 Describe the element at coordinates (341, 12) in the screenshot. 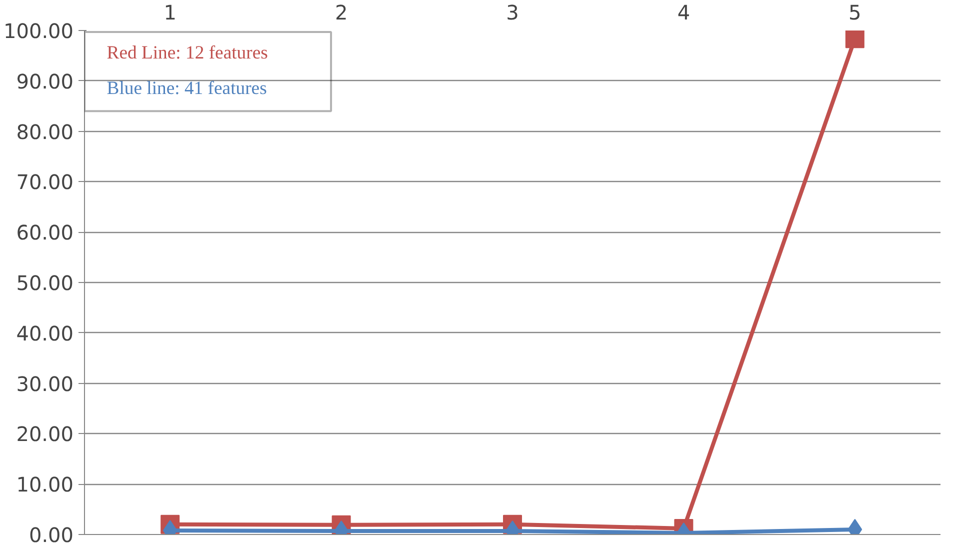

I see `x-tick-label: 2` at that location.